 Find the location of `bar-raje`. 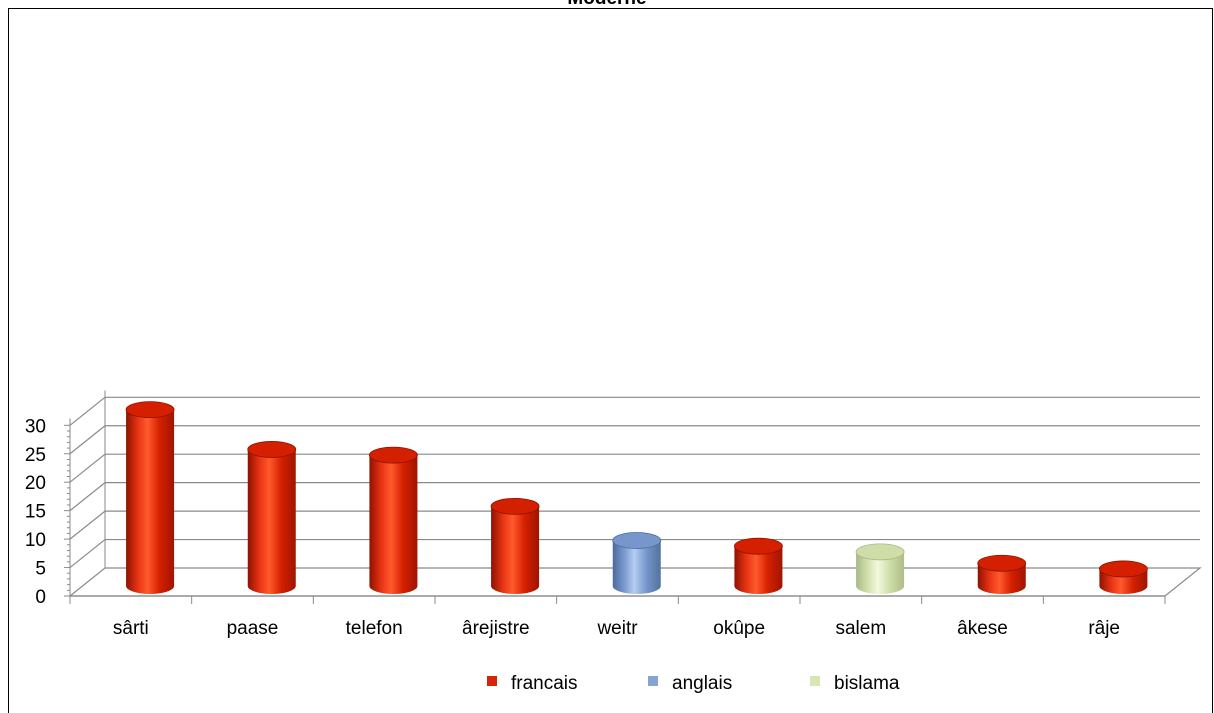

bar-raje is located at coordinates (1123, 577).